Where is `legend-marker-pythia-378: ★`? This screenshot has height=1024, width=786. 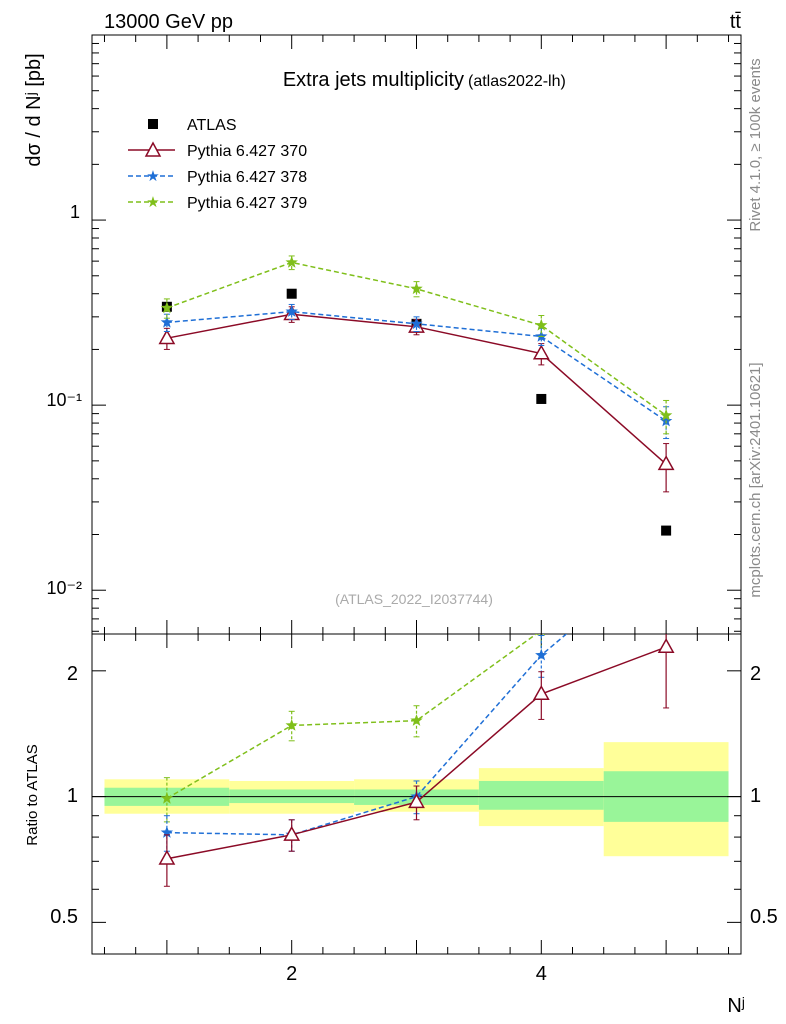
legend-marker-pythia-378: ★ is located at coordinates (152, 176).